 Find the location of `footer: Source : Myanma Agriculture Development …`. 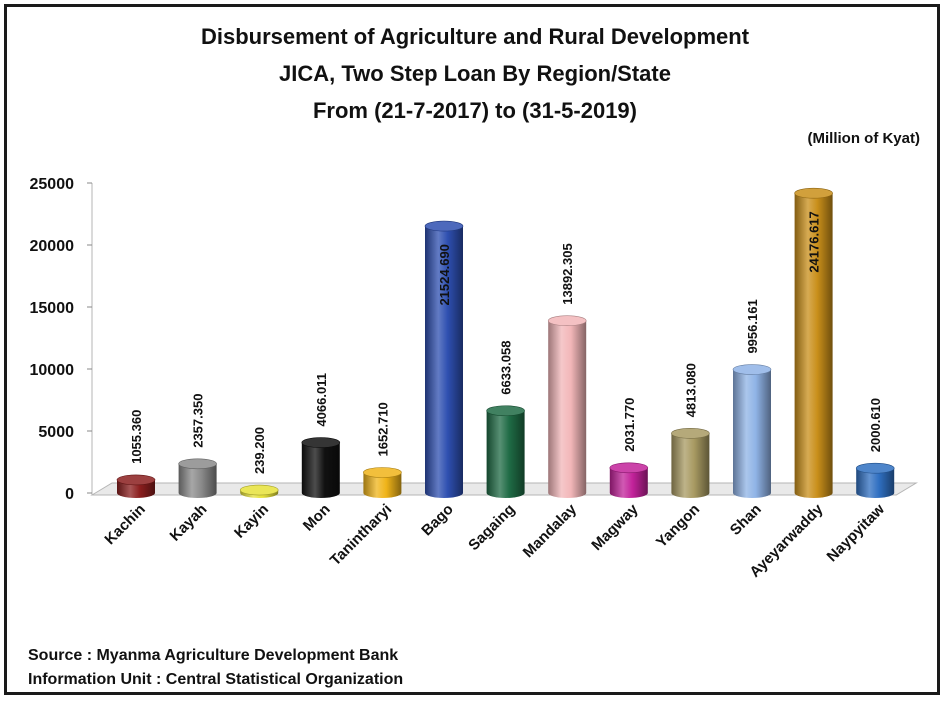

footer: Source : Myanma Agriculture Development … is located at coordinates (215, 668).